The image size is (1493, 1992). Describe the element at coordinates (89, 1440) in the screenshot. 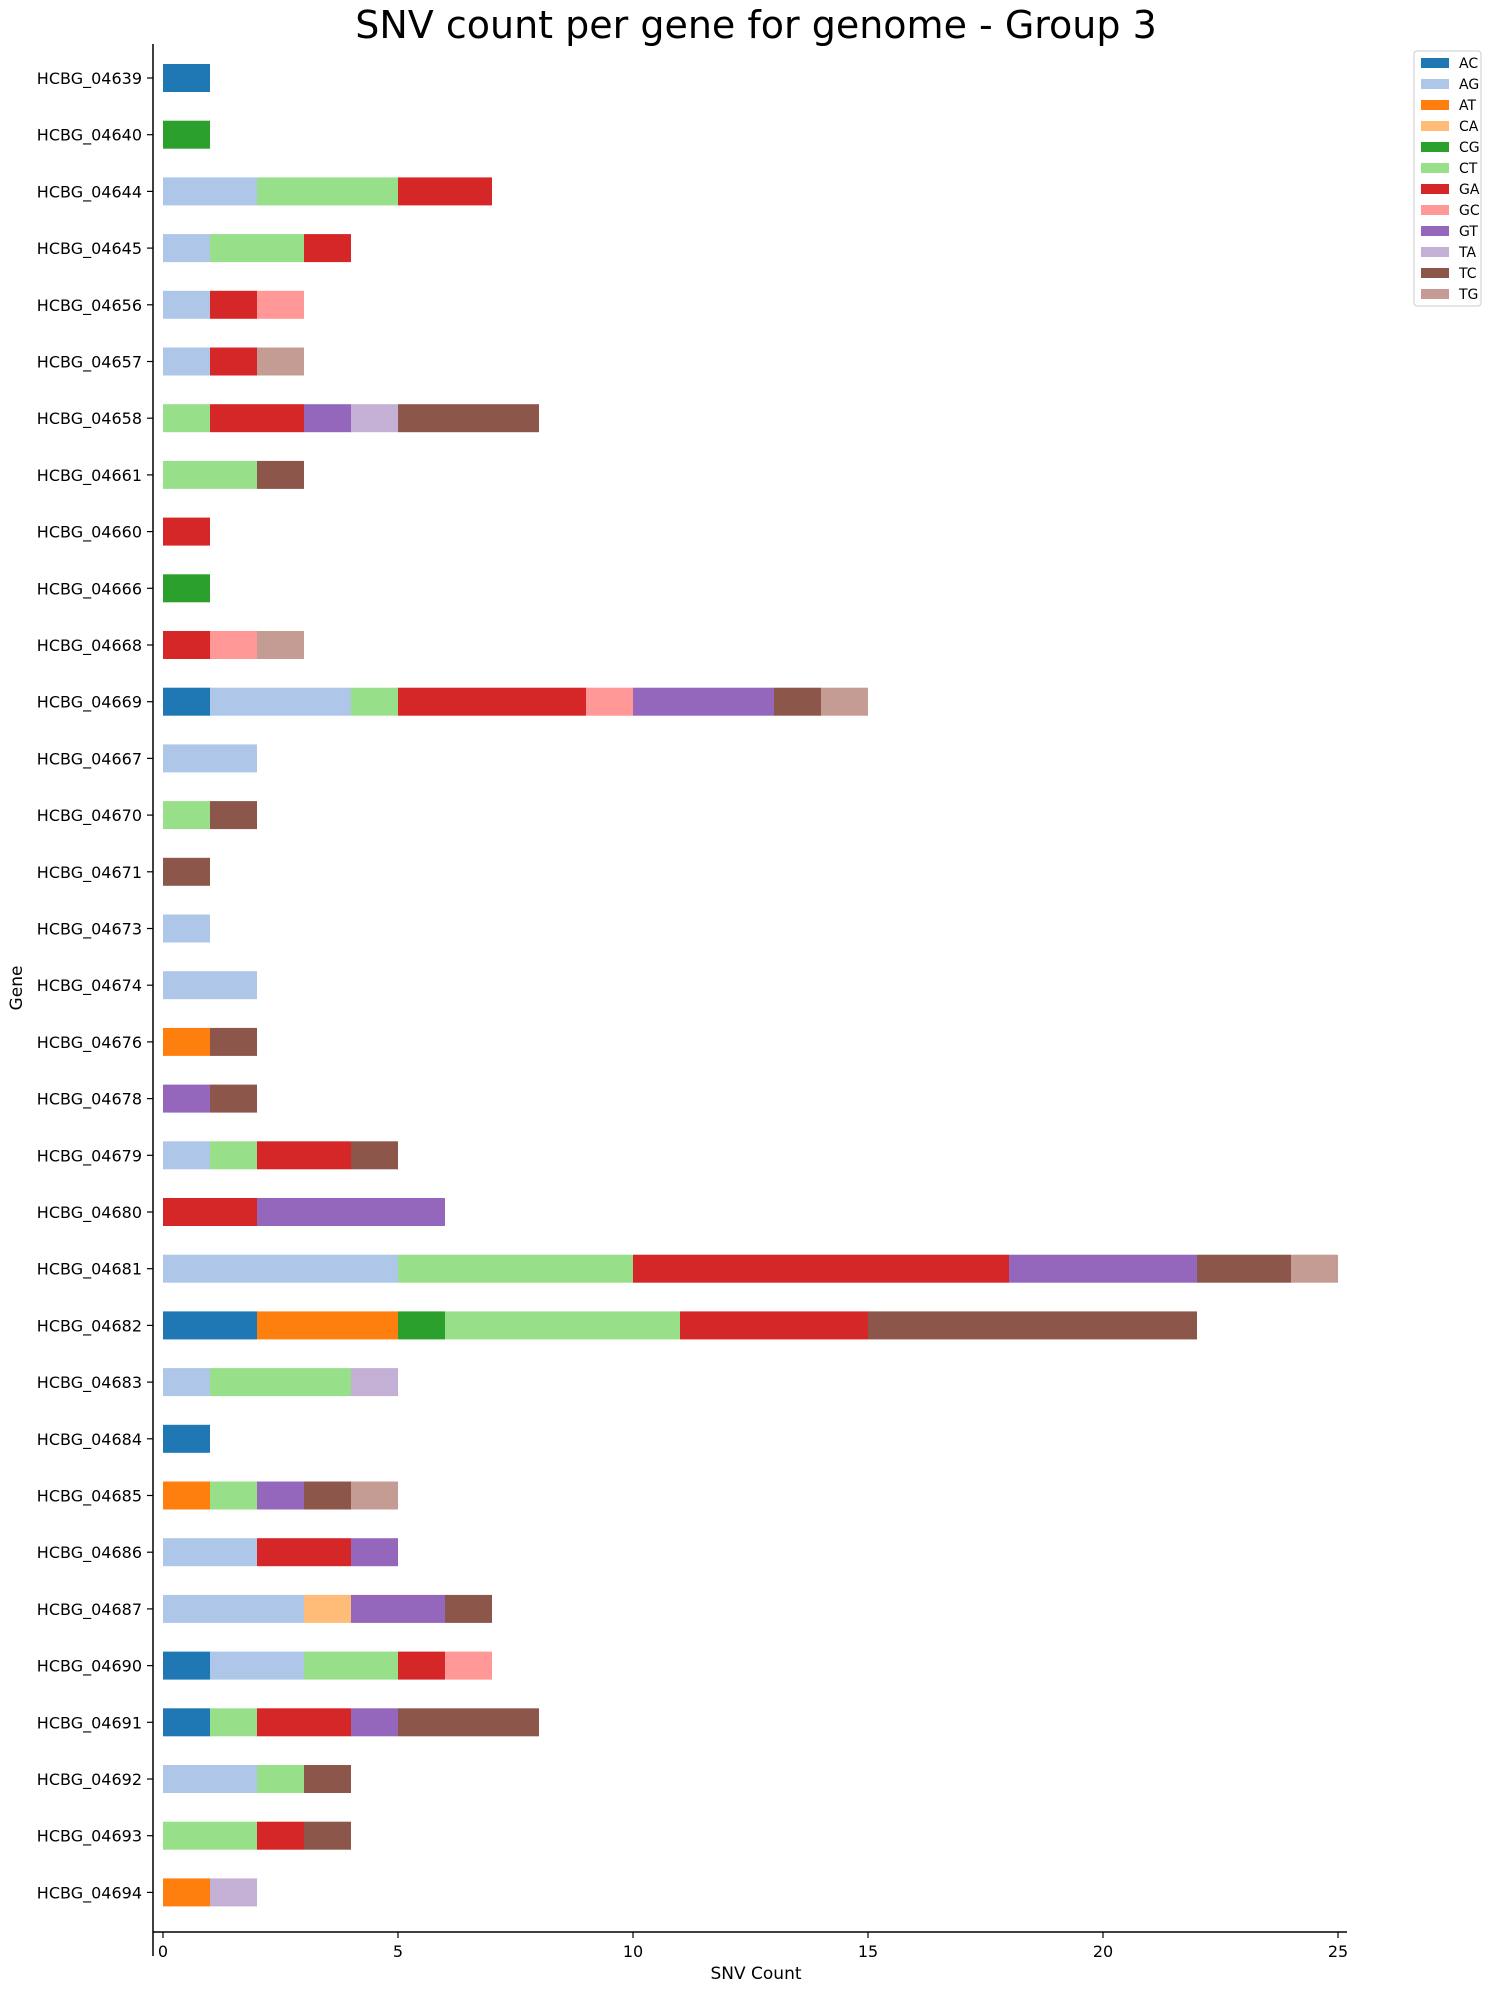

I see `y-tick-label: HCBG_04684` at that location.